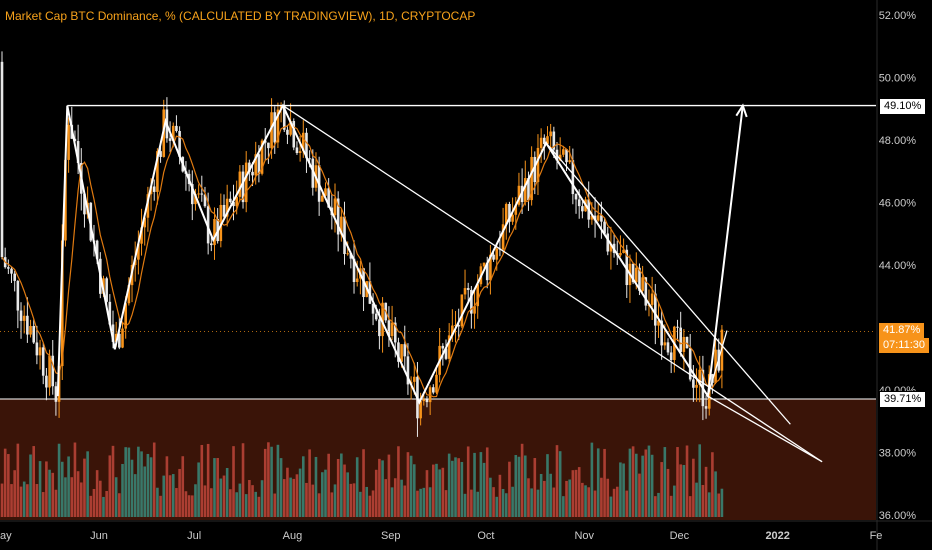 This screenshot has height=550, width=932. What do you see at coordinates (898, 141) in the screenshot?
I see `y-tick-label: 48.00%` at bounding box center [898, 141].